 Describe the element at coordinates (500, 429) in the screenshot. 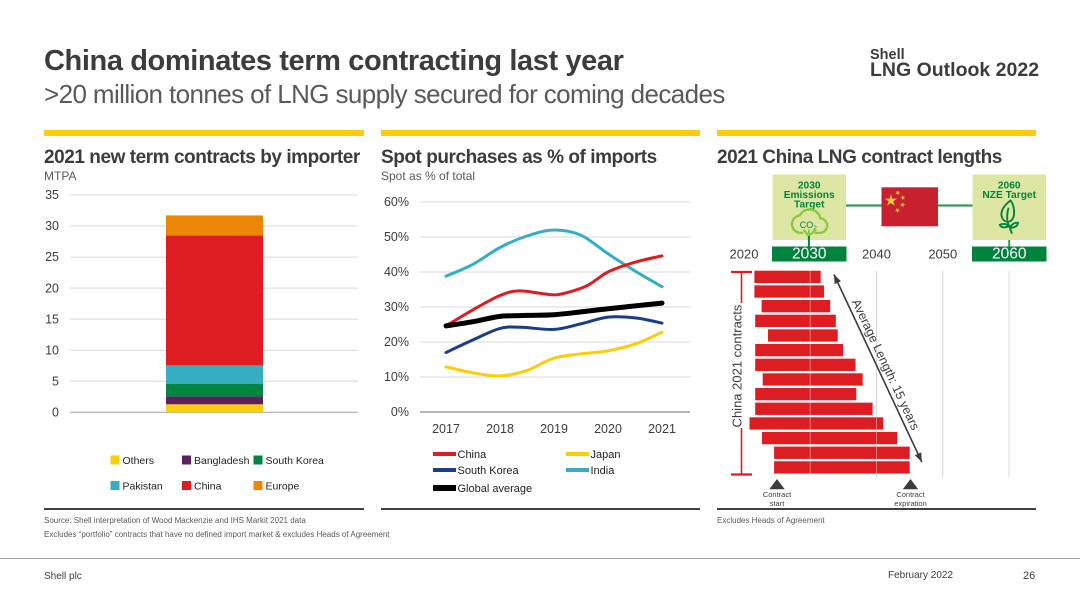

I see `svg-text: 2018` at that location.